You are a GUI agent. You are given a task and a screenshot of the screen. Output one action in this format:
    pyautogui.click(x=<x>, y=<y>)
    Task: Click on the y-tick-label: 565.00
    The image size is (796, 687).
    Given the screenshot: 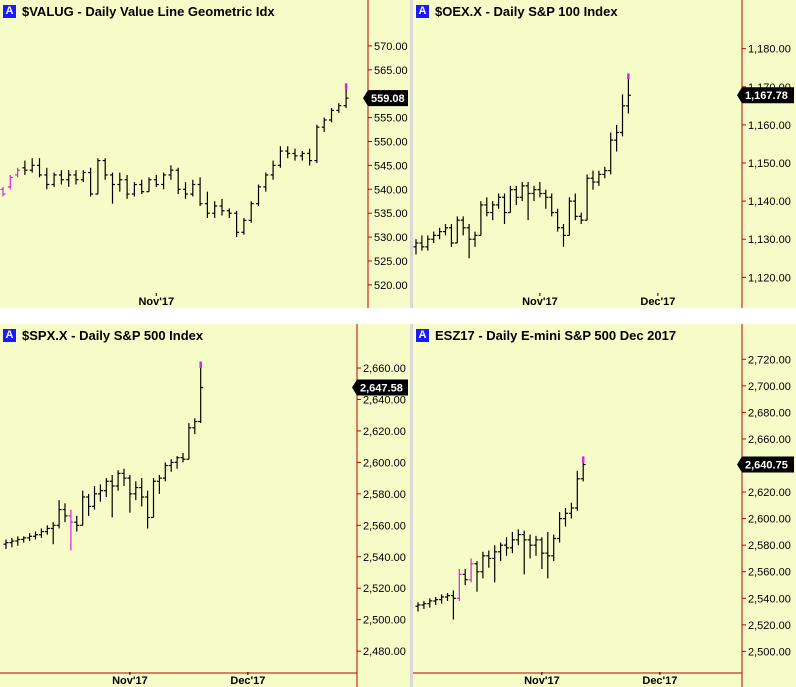 What is the action you would take?
    pyautogui.click(x=391, y=71)
    